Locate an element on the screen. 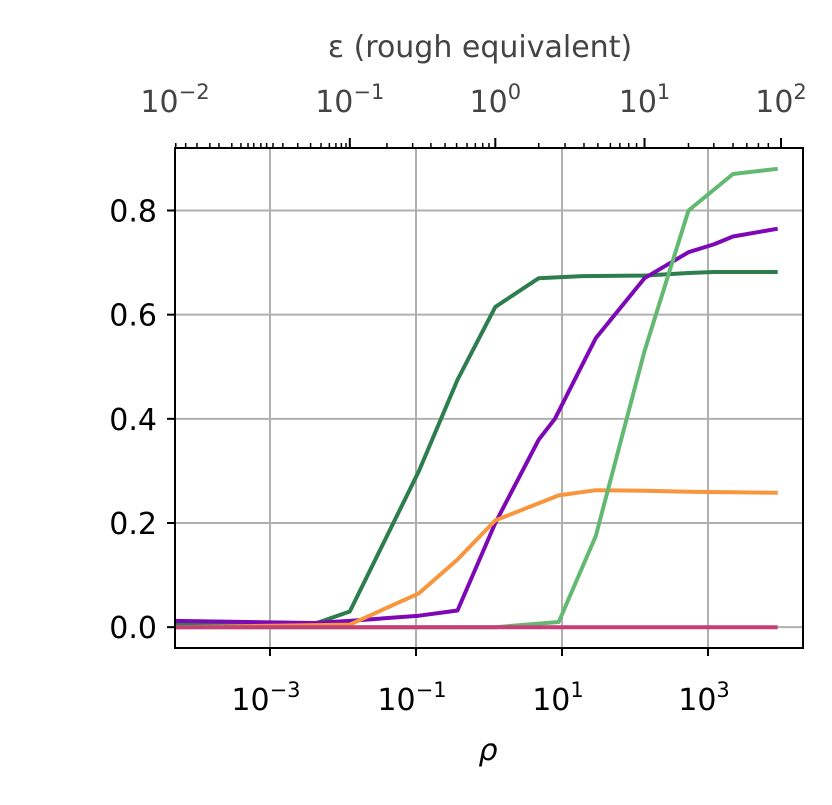  top-tick-label: 10⁻¹ is located at coordinates (349, 100).